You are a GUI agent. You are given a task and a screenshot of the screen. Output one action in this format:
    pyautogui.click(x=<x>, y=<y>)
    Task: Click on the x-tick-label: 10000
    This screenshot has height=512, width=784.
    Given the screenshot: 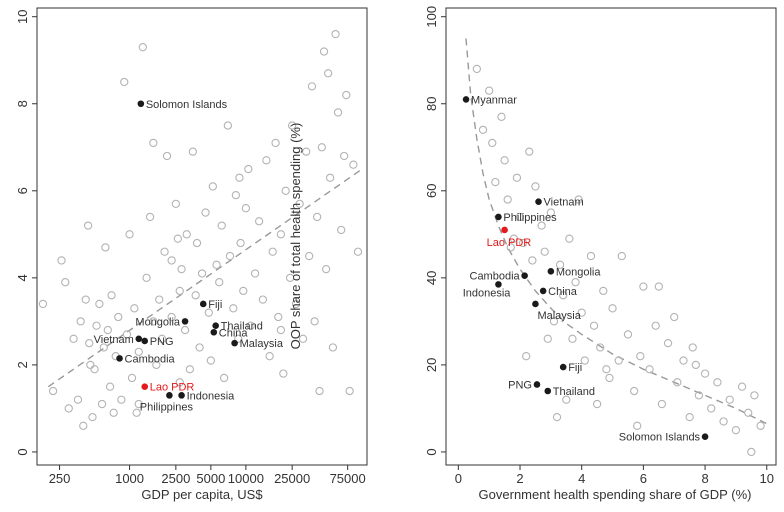 What is the action you would take?
    pyautogui.click(x=246, y=478)
    